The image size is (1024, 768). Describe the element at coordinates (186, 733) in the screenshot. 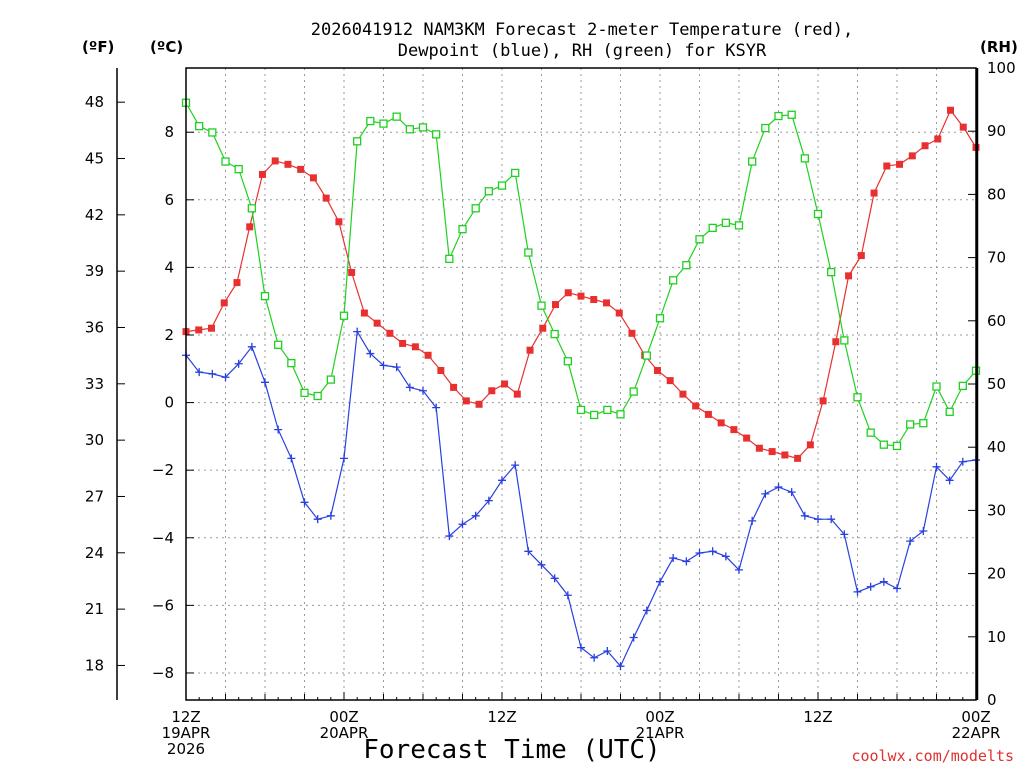

I see `x-tick-label: 19APR` at that location.